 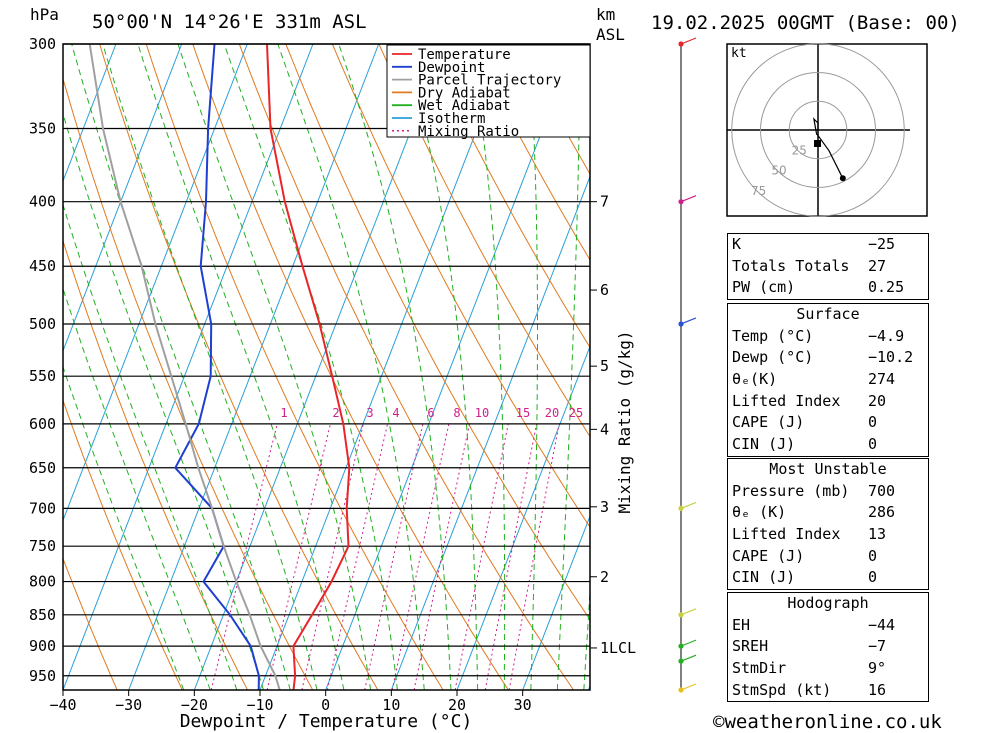 I want to click on km-tick-label: 7, so click(x=604, y=202).